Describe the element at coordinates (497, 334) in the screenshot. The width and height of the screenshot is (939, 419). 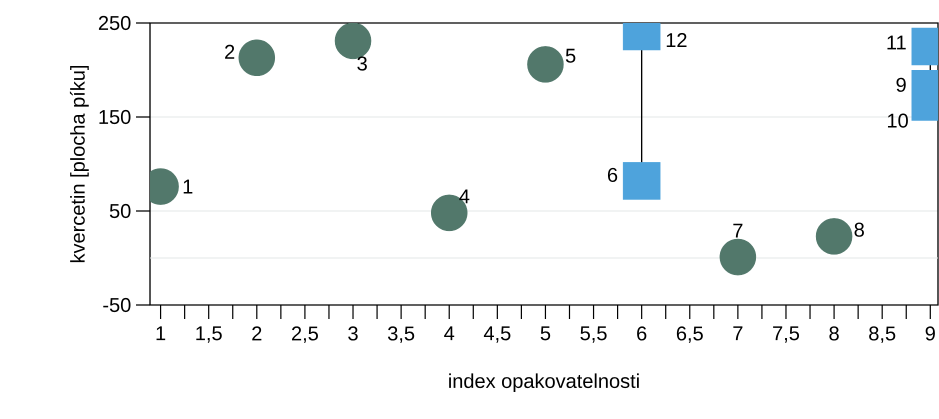
I see `x-tick-label: 4,5` at that location.